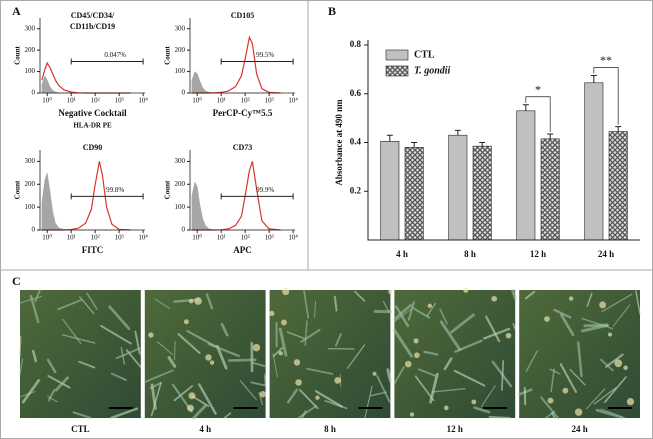  I want to click on x-axis-label: PerCP-Cy™5.5, so click(243, 113).